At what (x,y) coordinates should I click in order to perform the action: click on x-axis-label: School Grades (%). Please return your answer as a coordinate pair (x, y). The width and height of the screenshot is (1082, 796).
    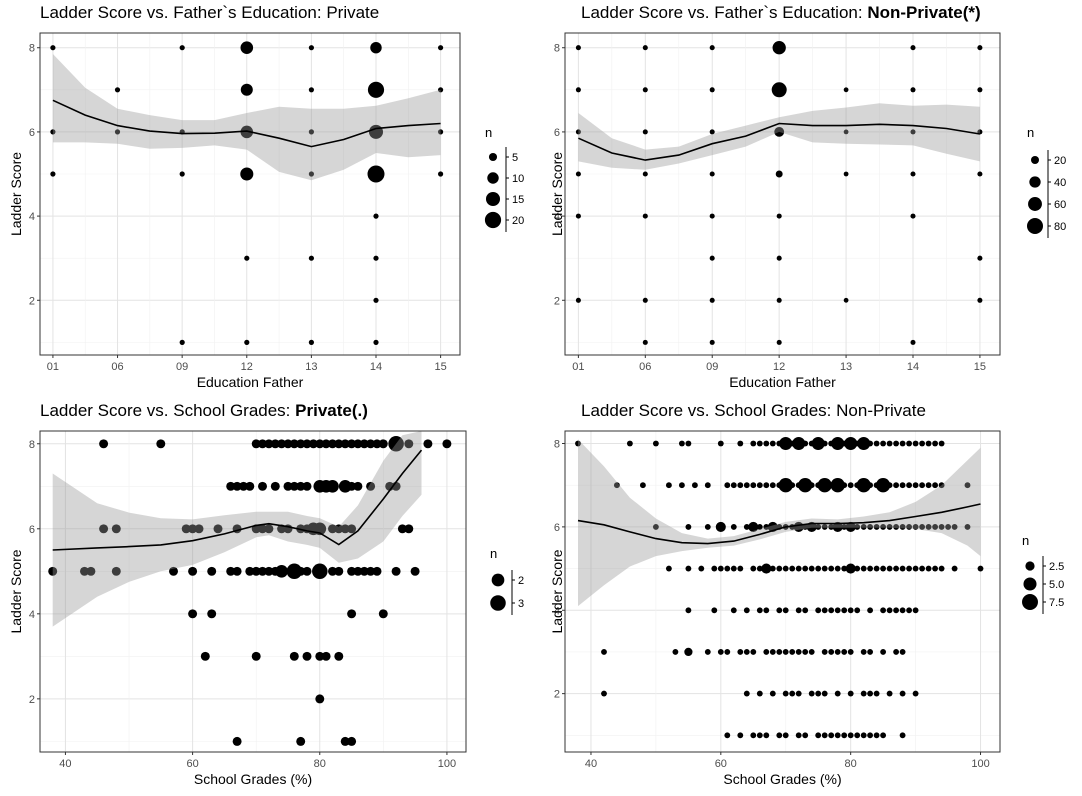
    Looking at the image, I should click on (253, 779).